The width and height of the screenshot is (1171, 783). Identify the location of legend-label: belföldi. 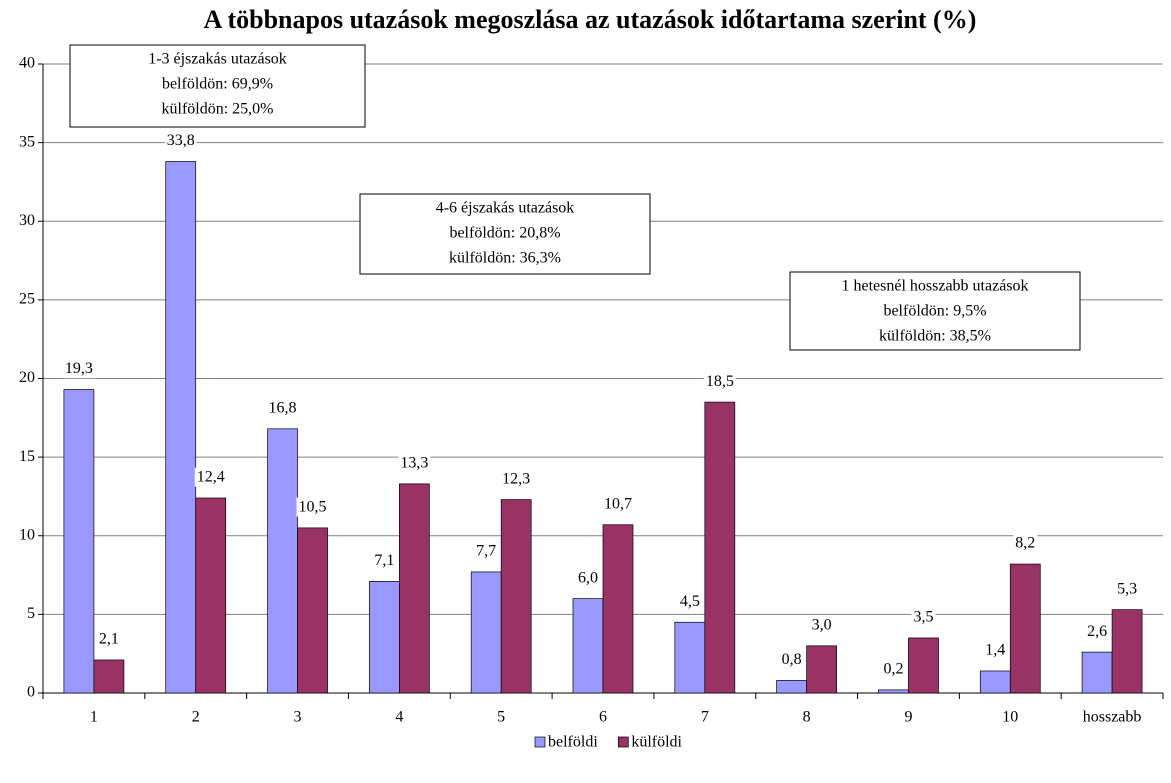
(573, 742).